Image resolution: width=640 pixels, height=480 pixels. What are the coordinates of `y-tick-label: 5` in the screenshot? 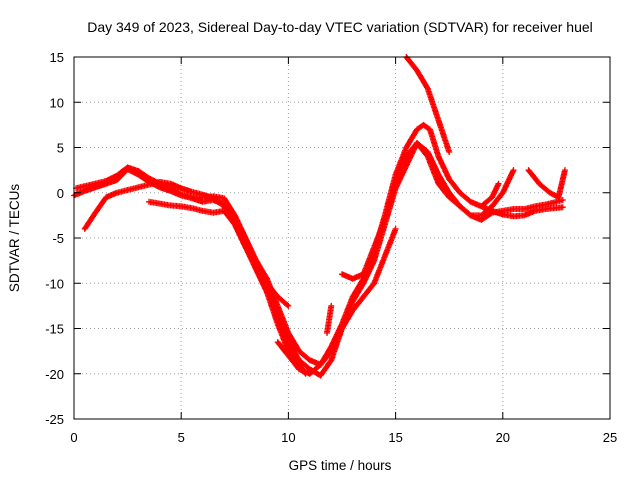 It's located at (60, 148).